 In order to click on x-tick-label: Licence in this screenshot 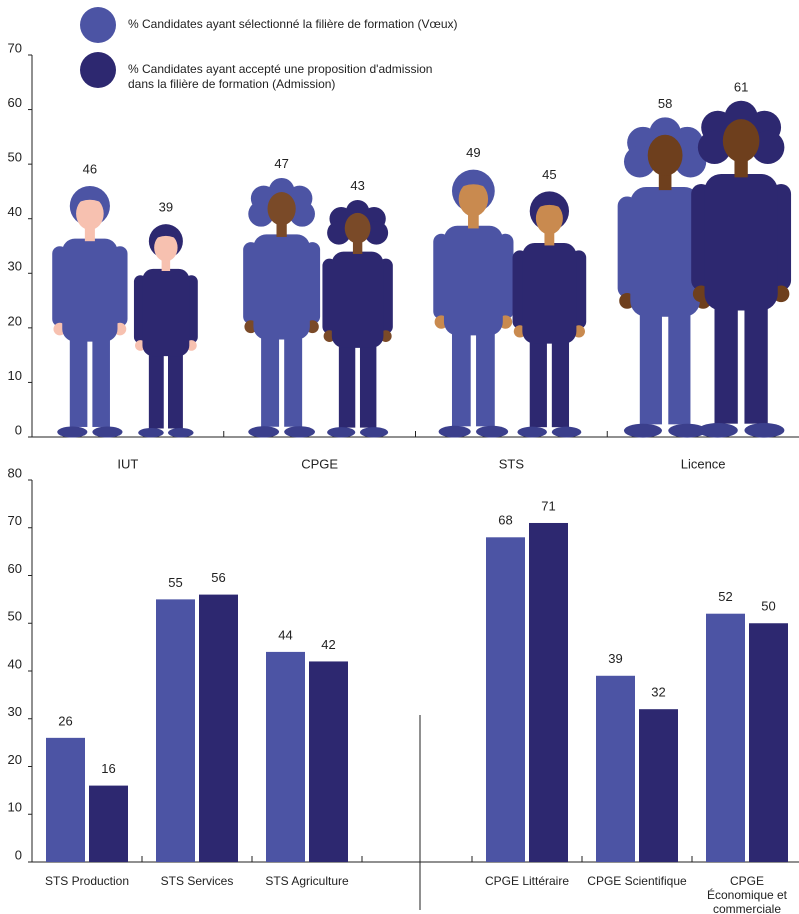, I will do `click(703, 463)`.